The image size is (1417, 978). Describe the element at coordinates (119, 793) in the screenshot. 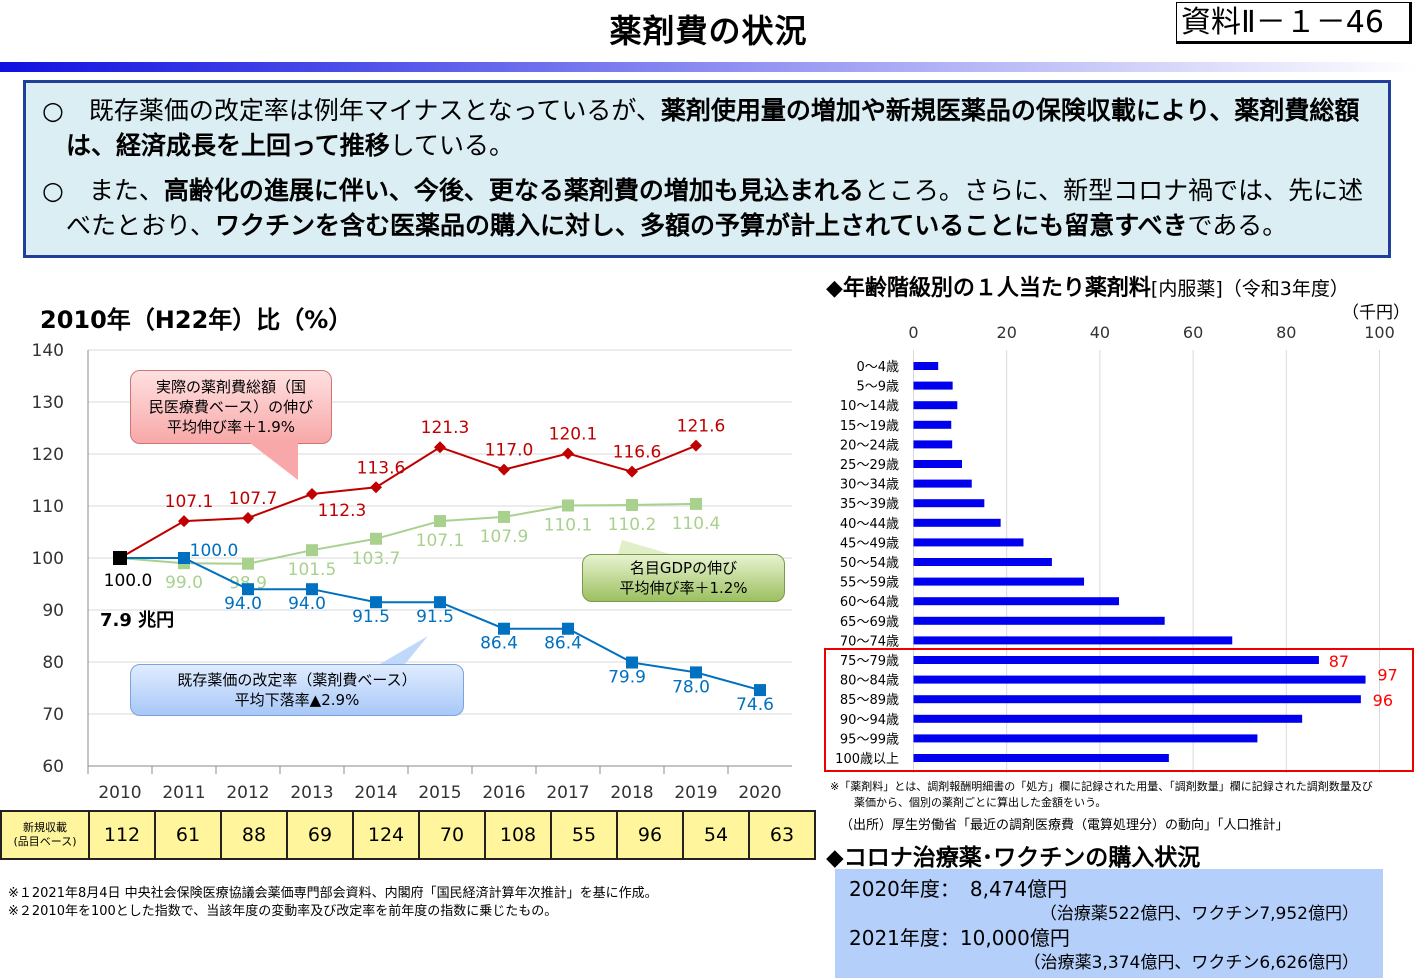

I see `x-tick-label: 2010` at that location.